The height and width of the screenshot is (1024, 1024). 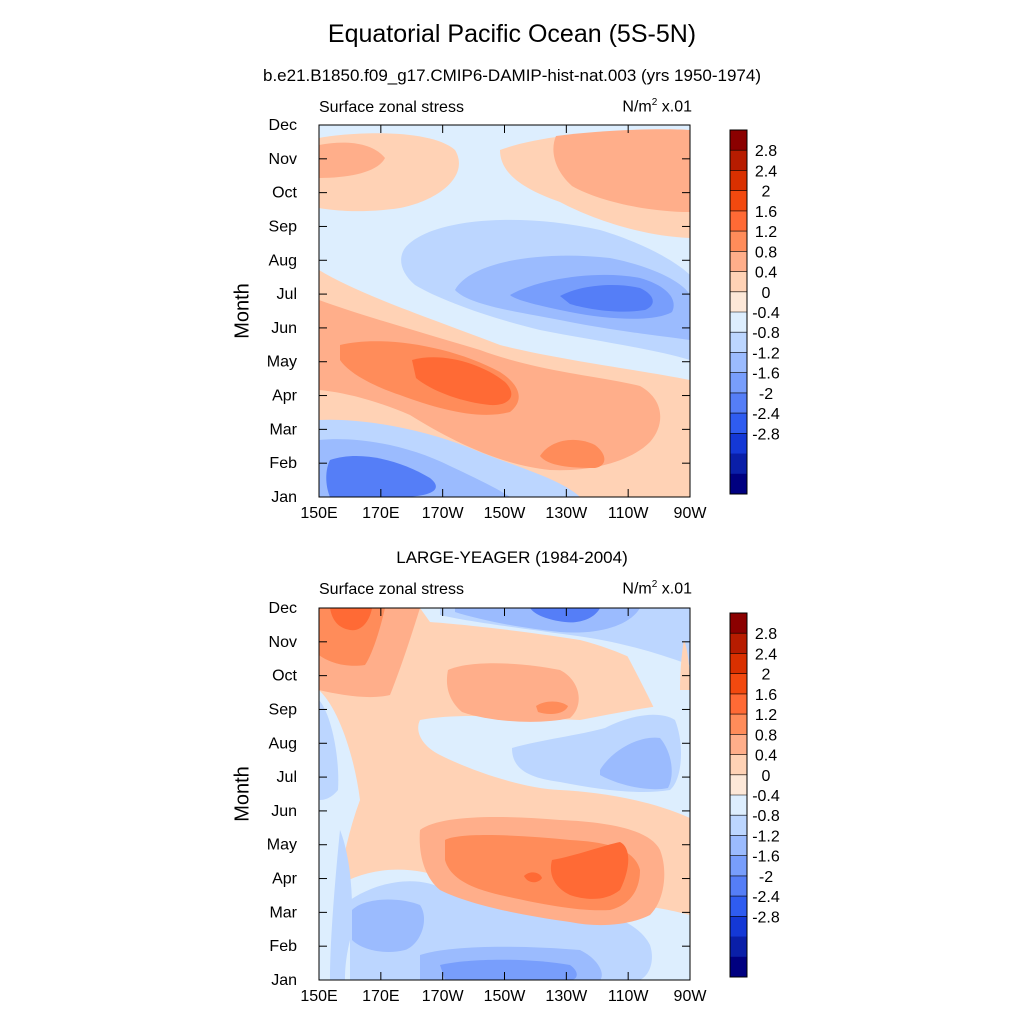 What do you see at coordinates (462, 381) in the screenshot?
I see `panel-1-may-strong-orange` at bounding box center [462, 381].